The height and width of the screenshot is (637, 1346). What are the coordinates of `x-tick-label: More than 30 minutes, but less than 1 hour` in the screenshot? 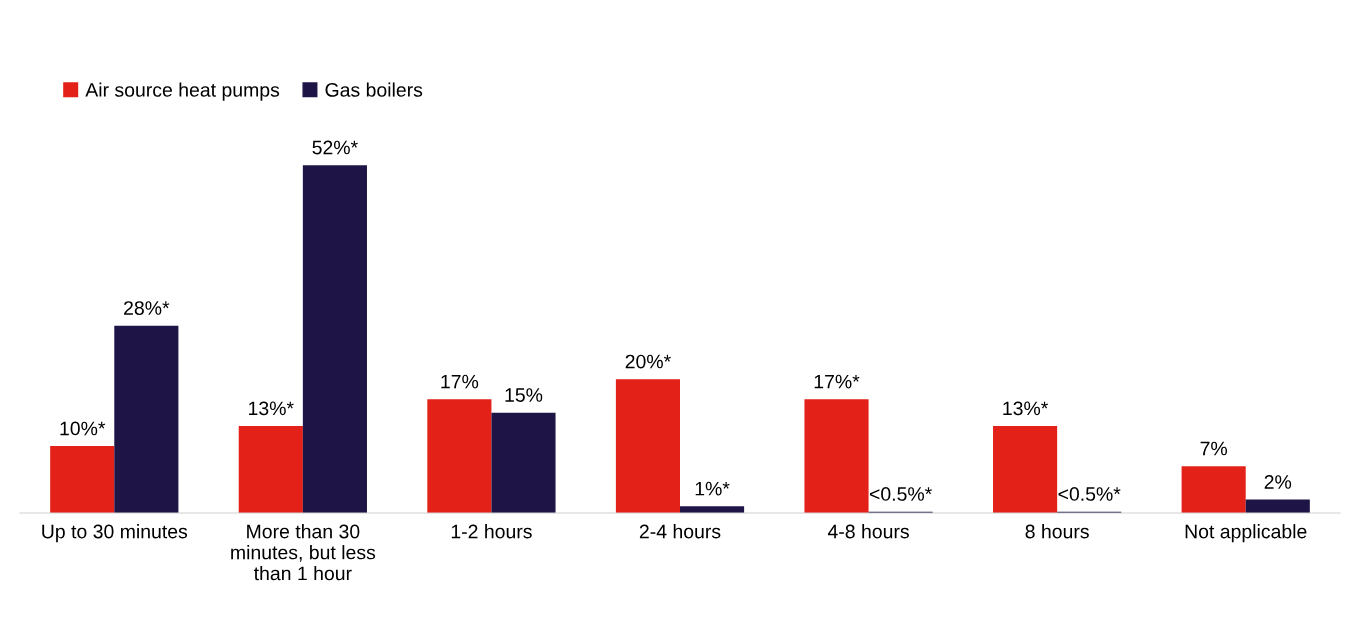 It's located at (303, 552).